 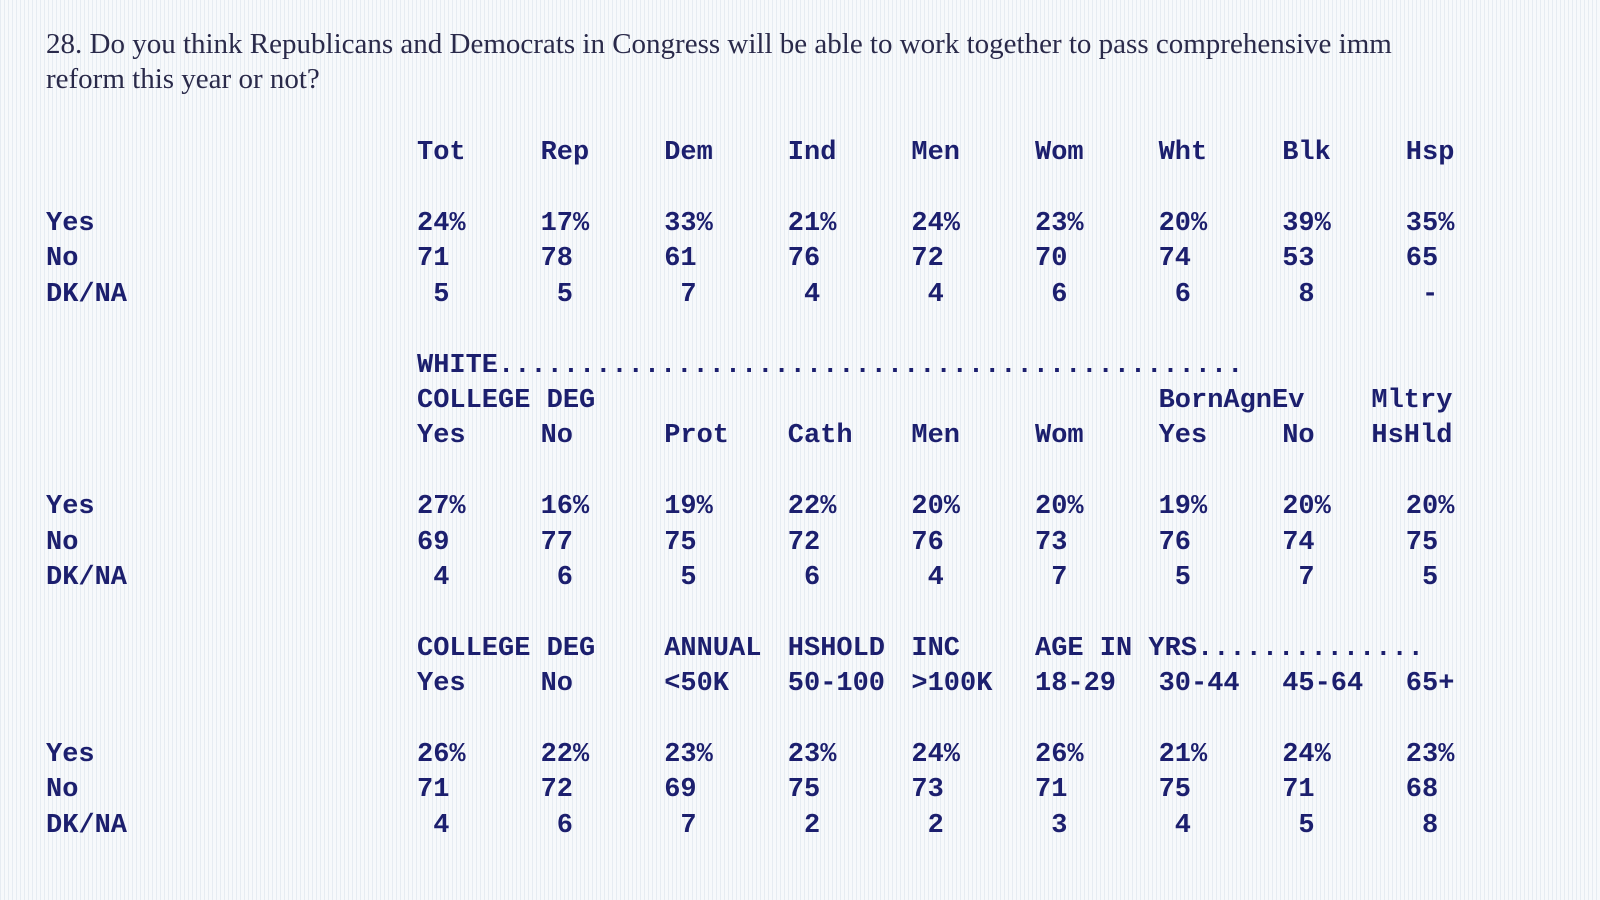 I want to click on cell-value: 74, so click(x=1174, y=259).